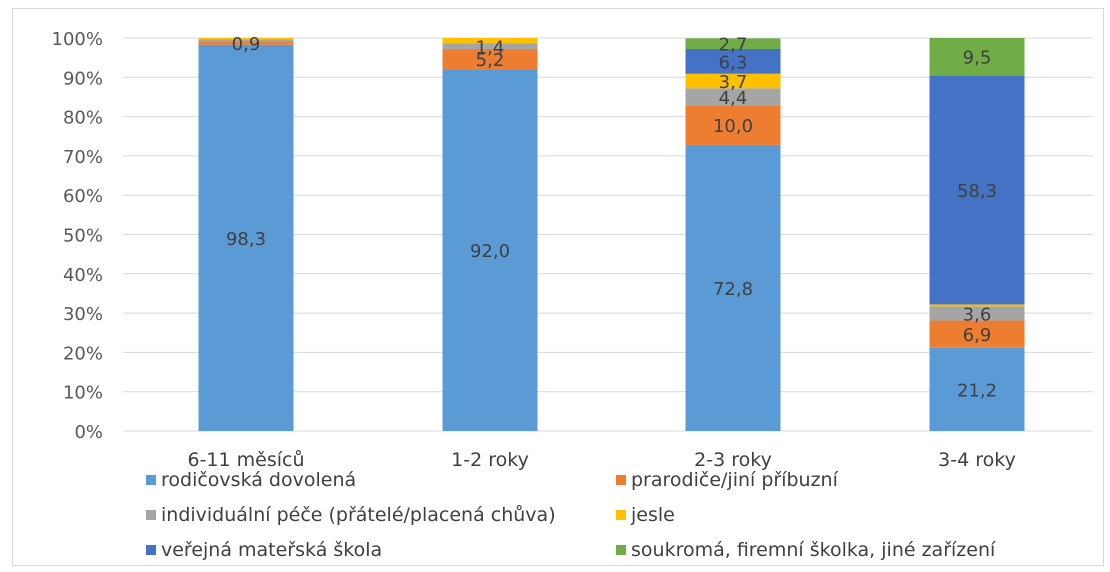 This screenshot has height=572, width=1110. Describe the element at coordinates (88, 432) in the screenshot. I see `y-tick-label: 0%` at that location.